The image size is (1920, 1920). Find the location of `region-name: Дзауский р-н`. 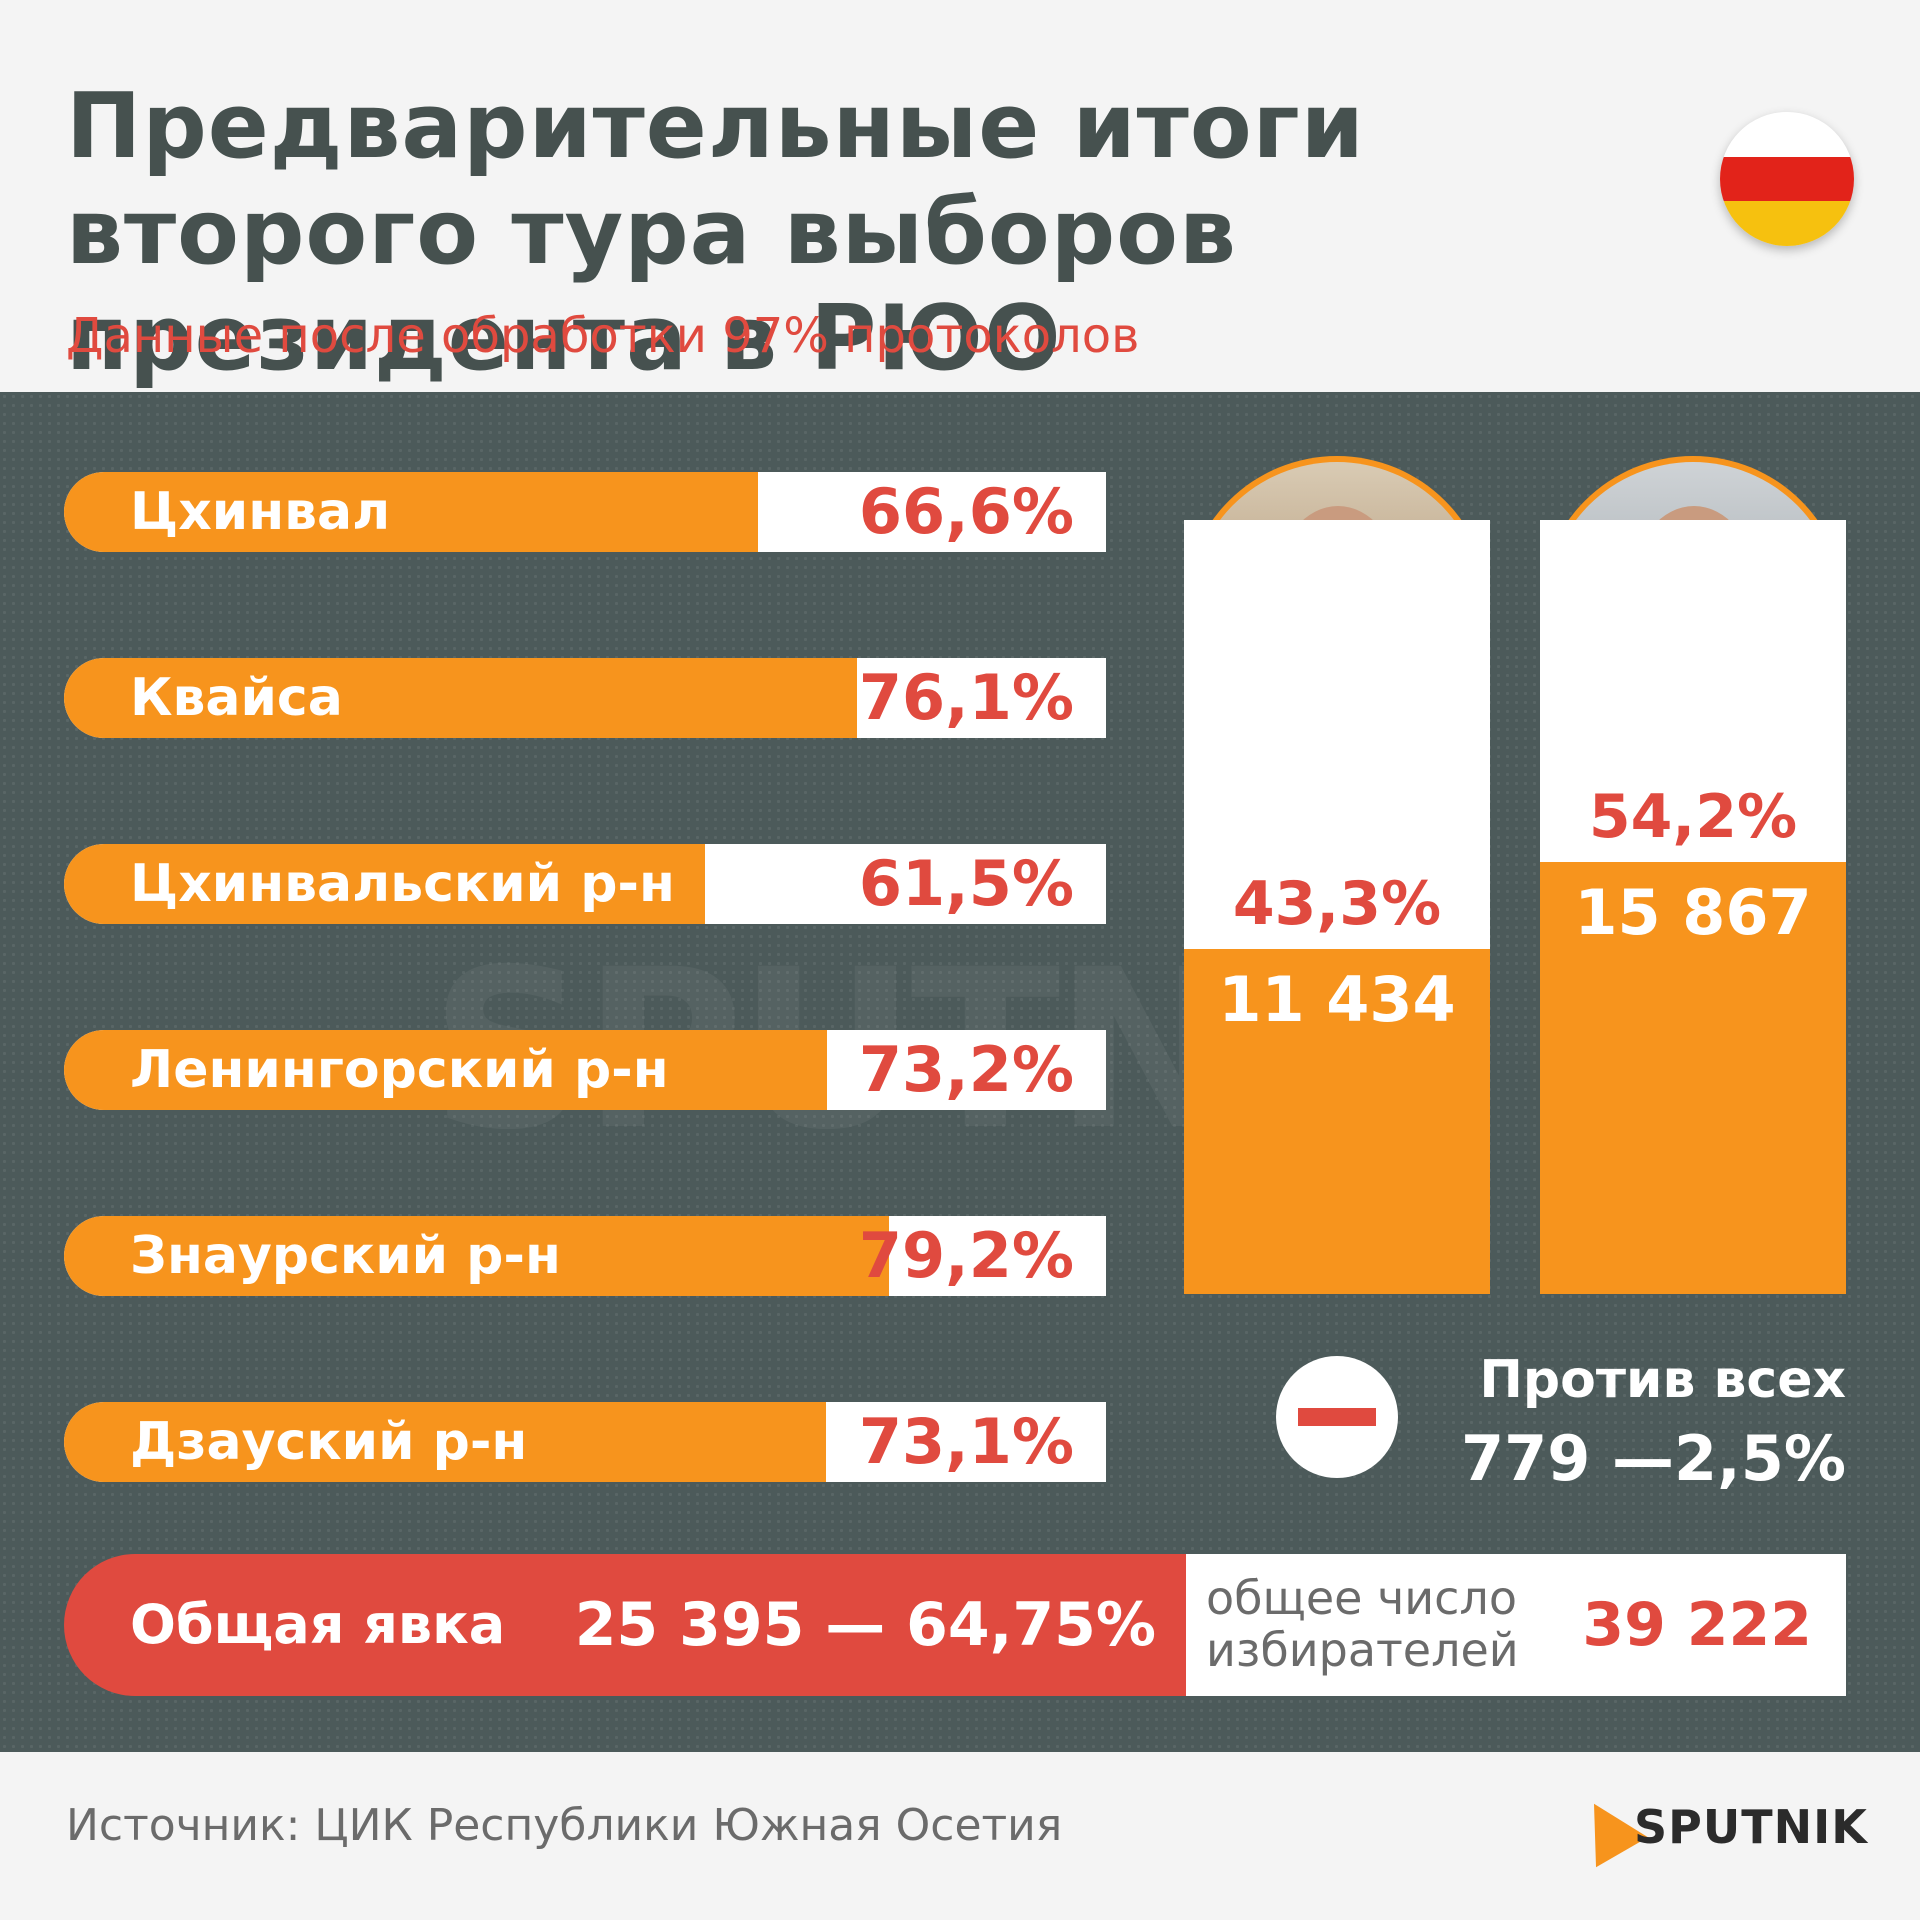

region-name: Дзауский р-н is located at coordinates (329, 1442).